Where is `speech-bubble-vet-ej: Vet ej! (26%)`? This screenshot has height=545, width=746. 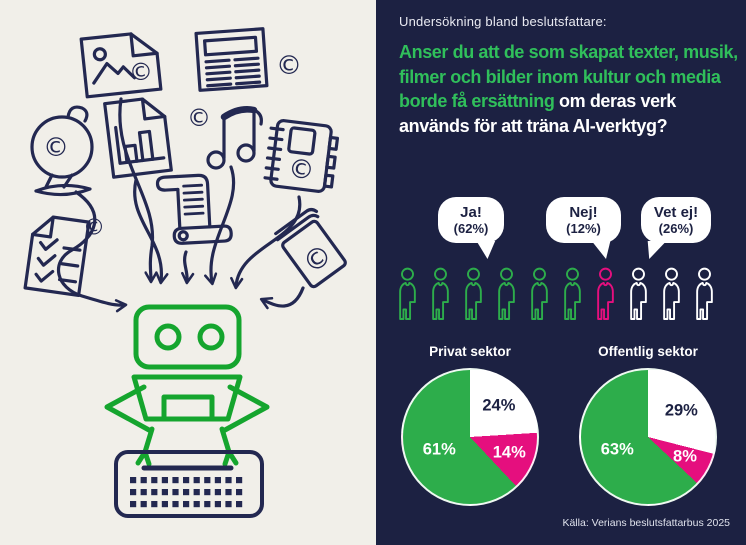
speech-bubble-vet-ej: Vet ej! (26%) is located at coordinates (676, 228).